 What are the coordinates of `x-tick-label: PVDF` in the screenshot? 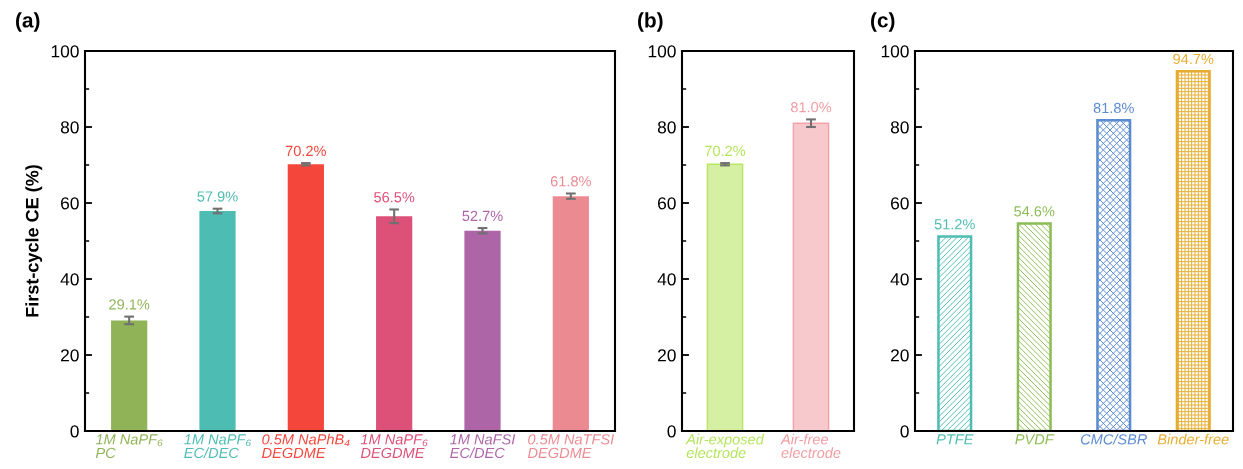 It's located at (1035, 439).